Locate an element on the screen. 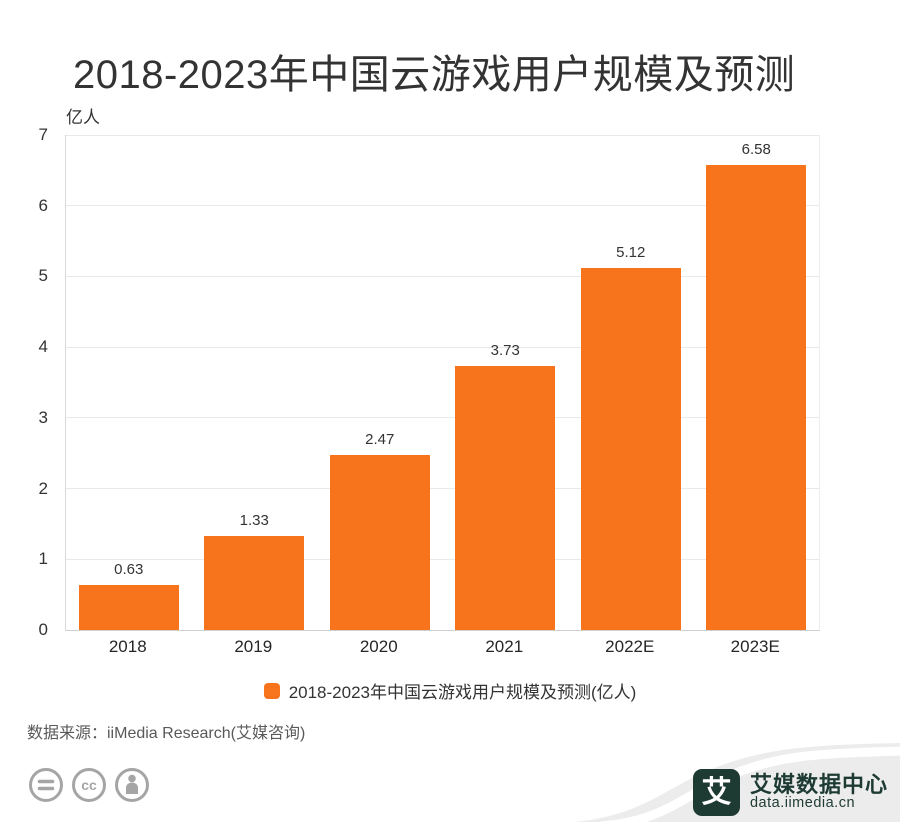 This screenshot has height=822, width=900. y-tick-label-1: 1 is located at coordinates (43, 559).